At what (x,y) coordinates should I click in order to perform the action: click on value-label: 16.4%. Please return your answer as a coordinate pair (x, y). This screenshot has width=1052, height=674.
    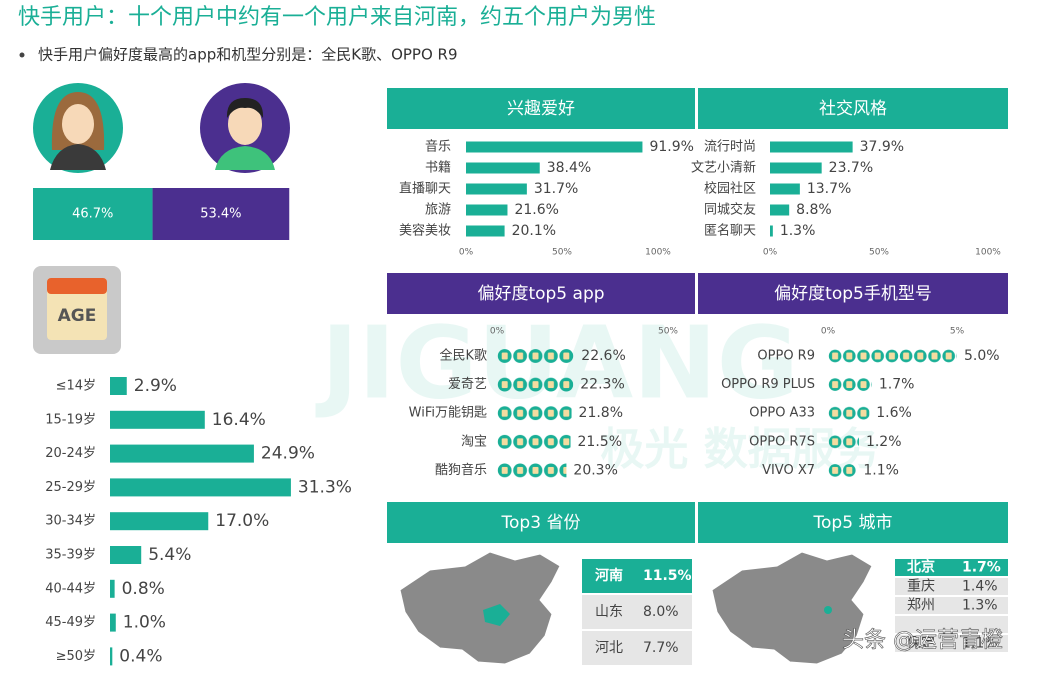
    Looking at the image, I should click on (239, 420).